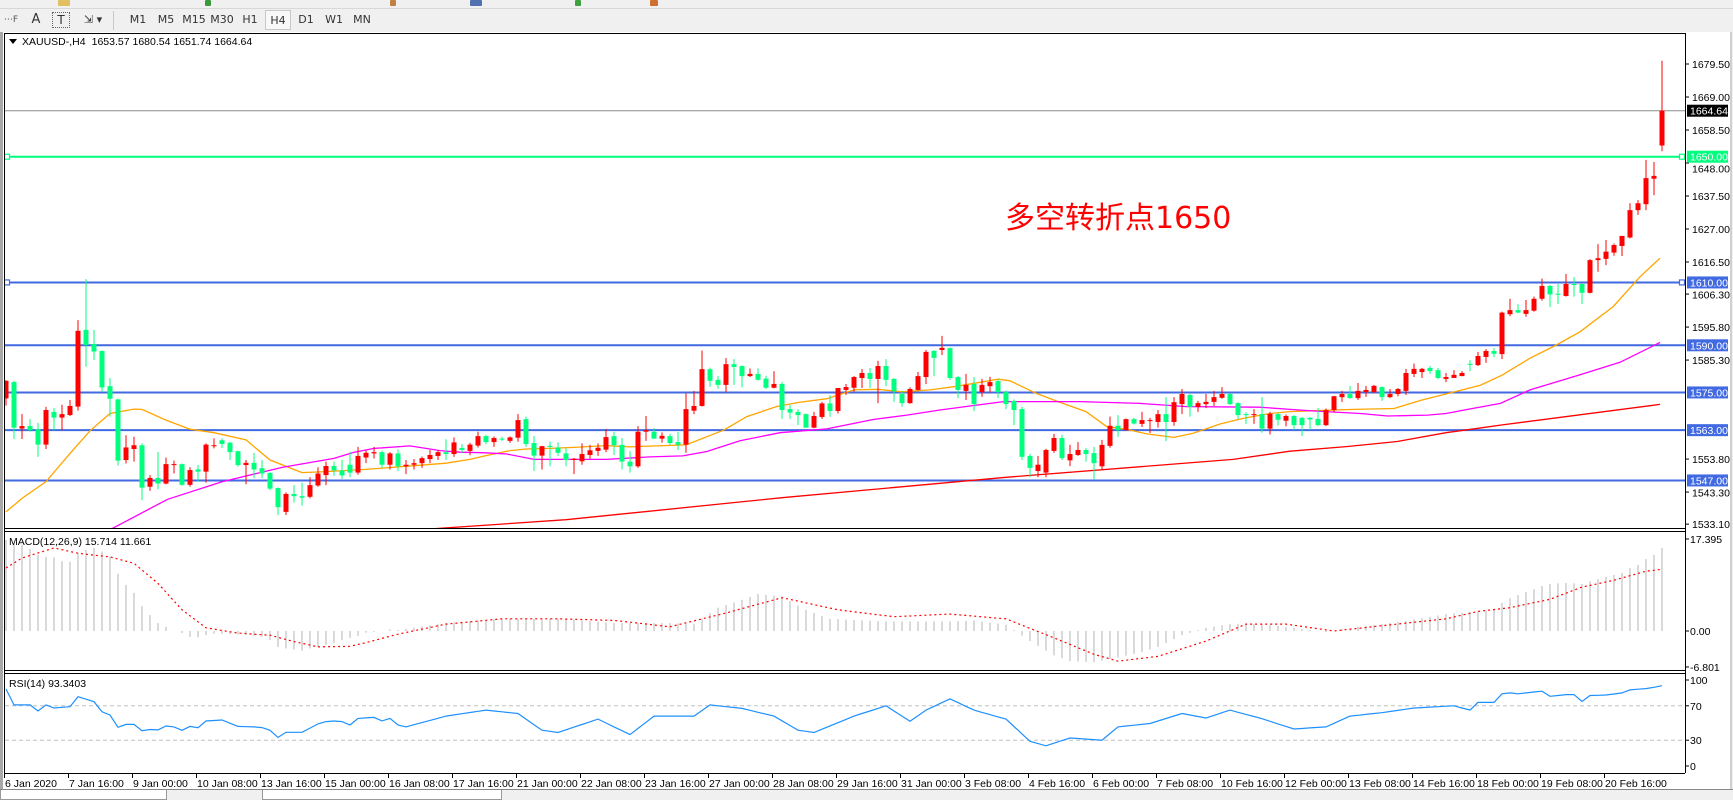 This screenshot has height=800, width=1733. Describe the element at coordinates (36, 19) in the screenshot. I see `text-label-icon: A` at that location.